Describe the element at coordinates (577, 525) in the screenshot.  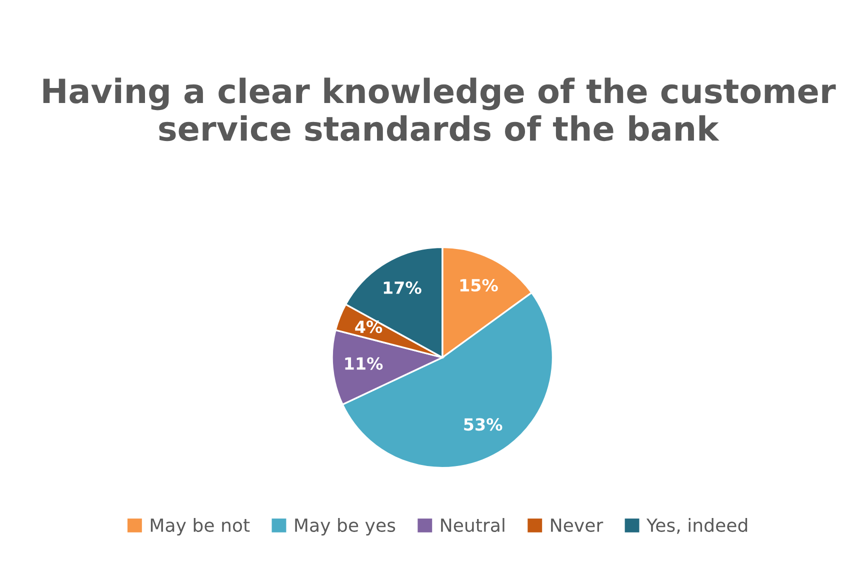
I see `legend-label: Never` at that location.